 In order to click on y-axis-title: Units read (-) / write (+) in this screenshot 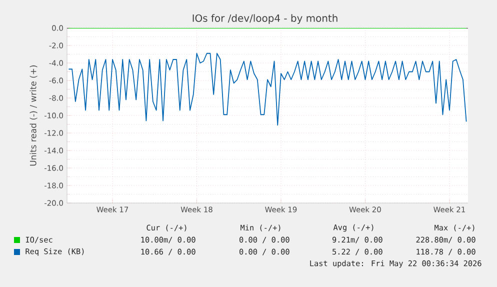, I will do `click(34, 115)`.